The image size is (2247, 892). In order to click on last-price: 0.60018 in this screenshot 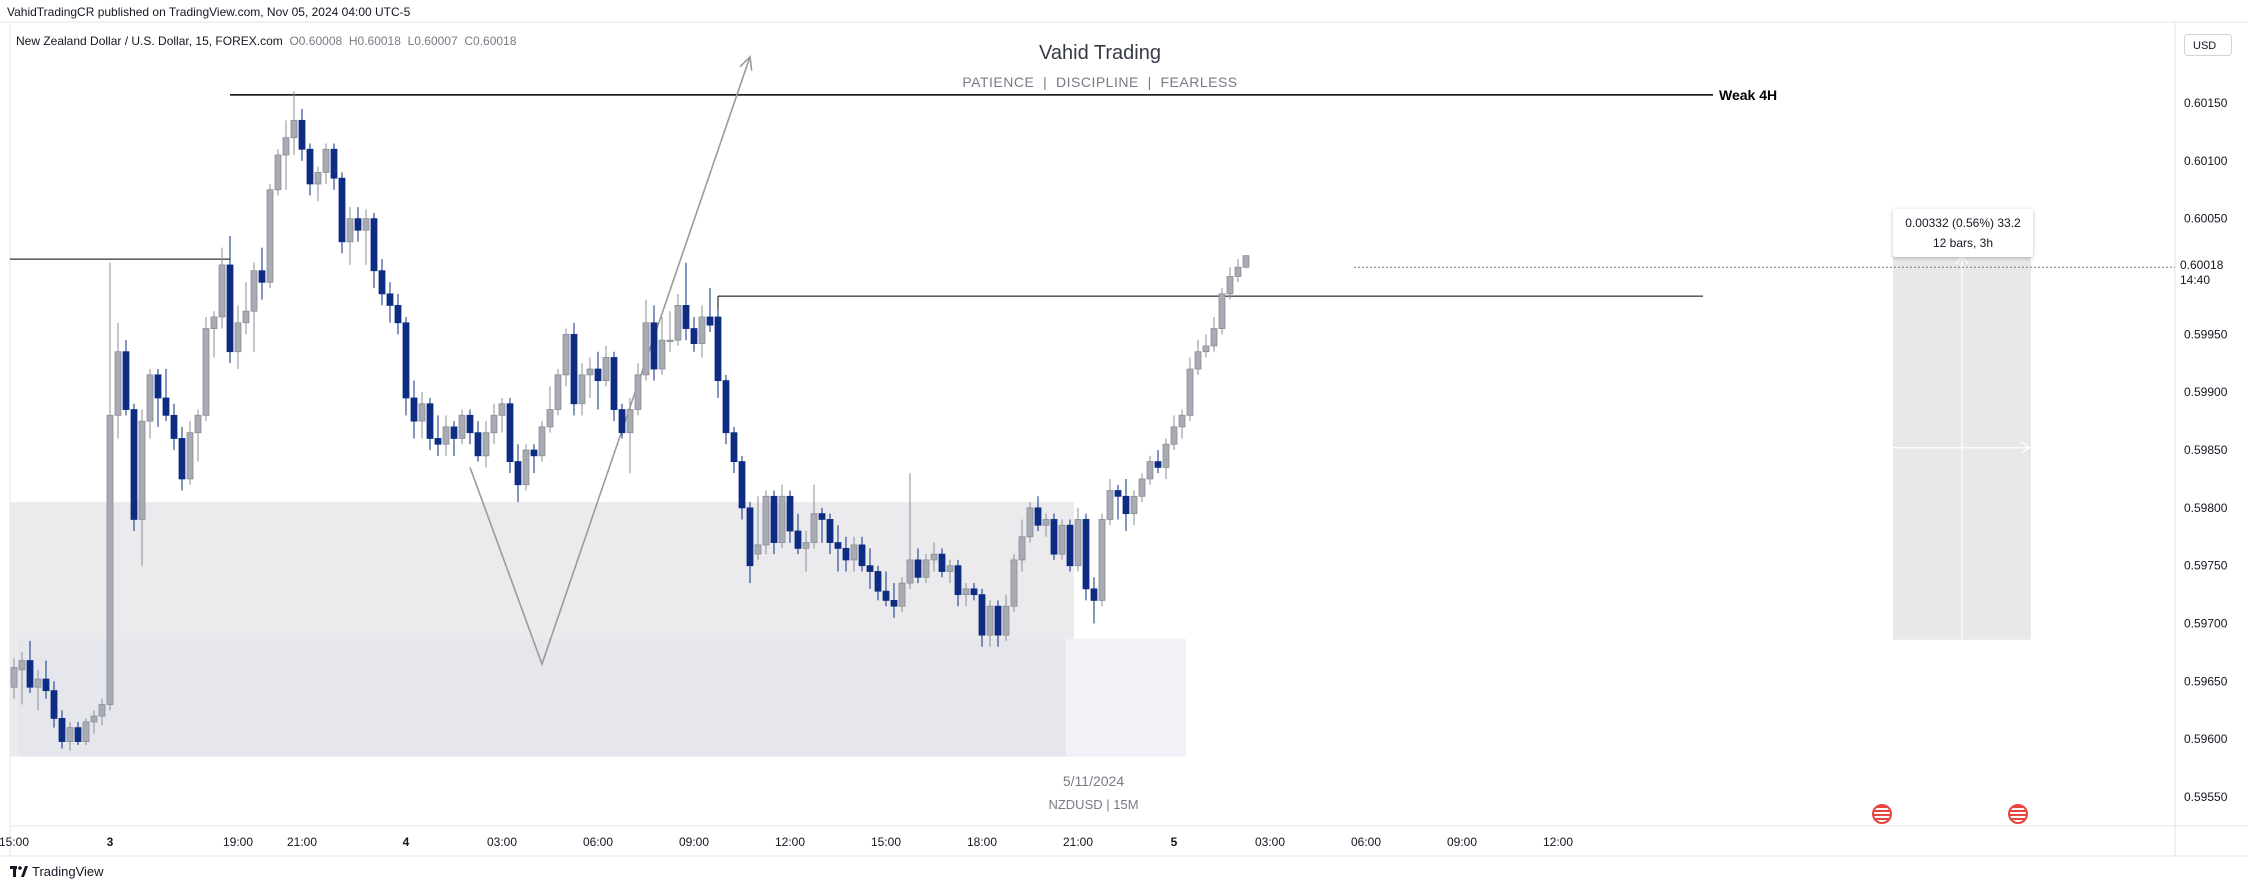, I will do `click(2202, 265)`.